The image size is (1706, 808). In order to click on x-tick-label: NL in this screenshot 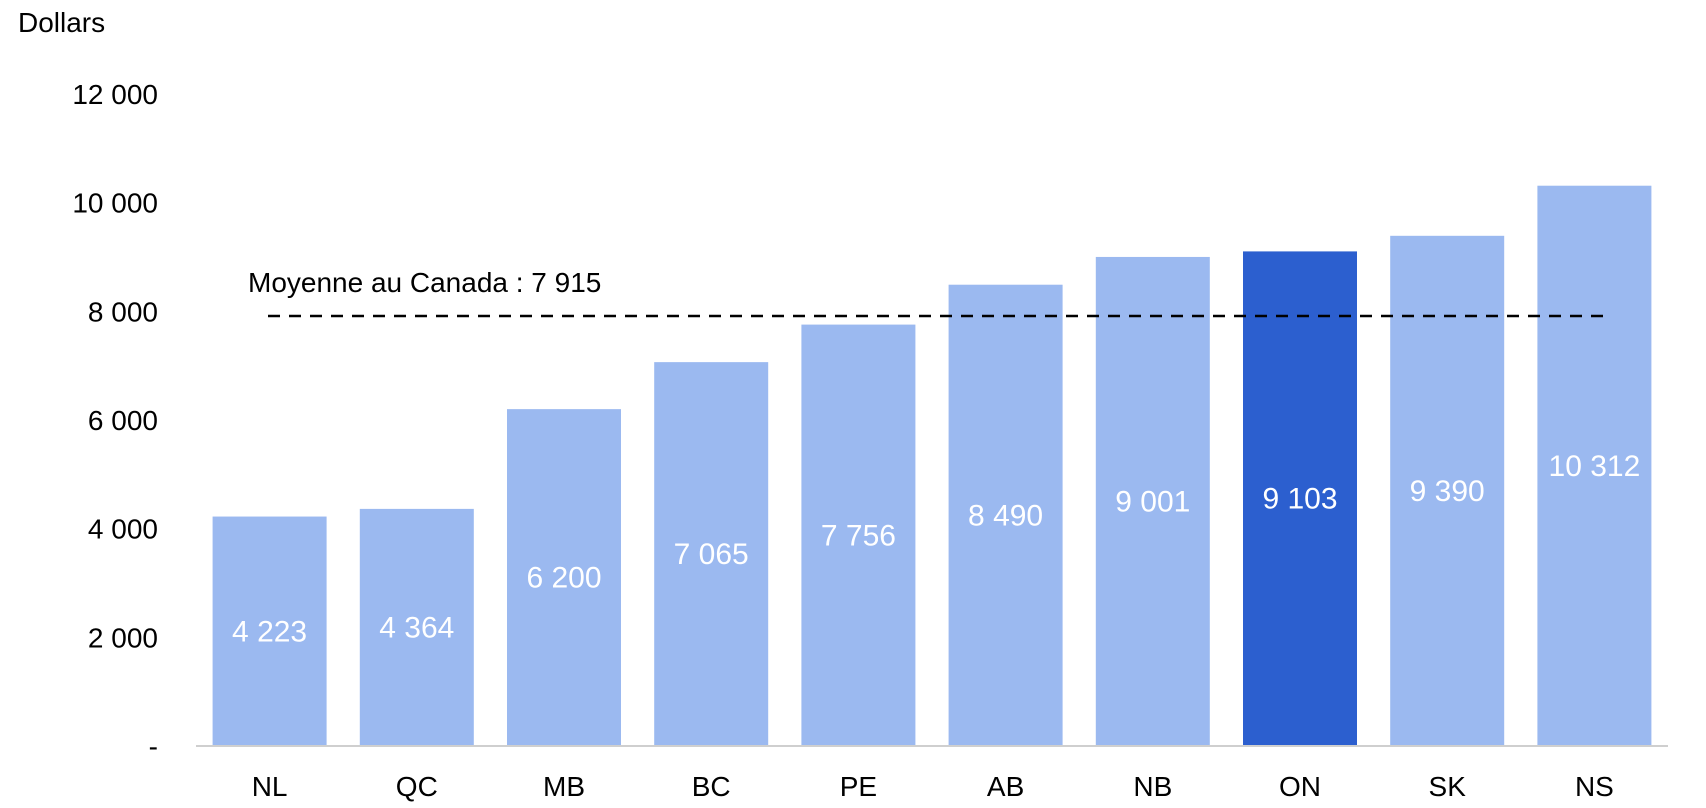, I will do `click(270, 786)`.